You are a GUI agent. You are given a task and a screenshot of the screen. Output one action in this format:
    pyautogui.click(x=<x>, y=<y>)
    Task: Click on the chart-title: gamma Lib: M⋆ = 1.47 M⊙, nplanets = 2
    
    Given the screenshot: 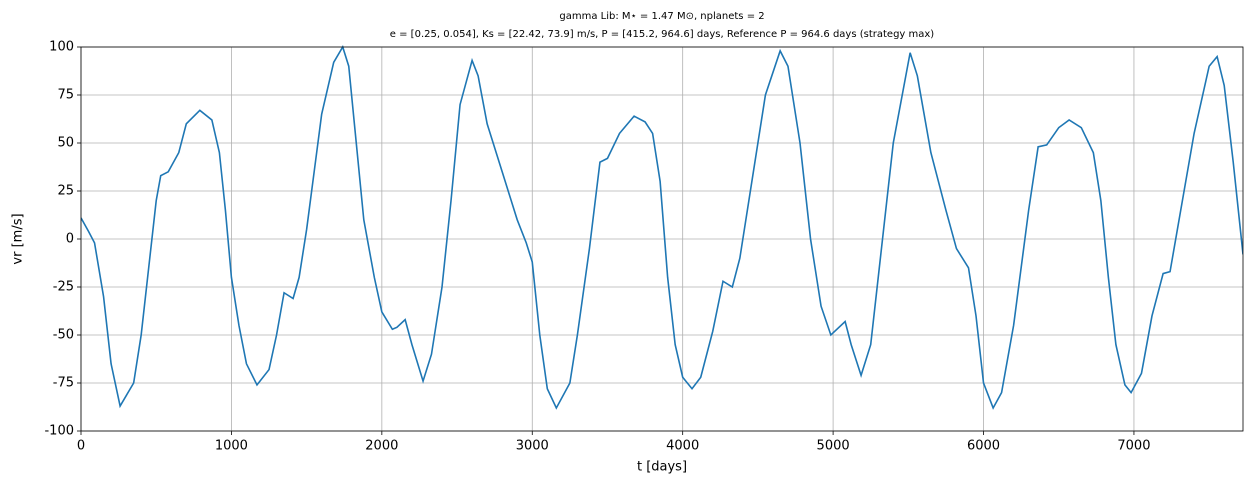 What is the action you would take?
    pyautogui.click(x=661, y=16)
    